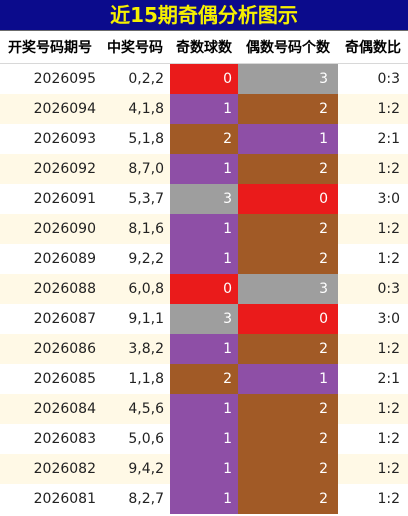 This screenshot has height=516, width=408. What do you see at coordinates (135, 379) in the screenshot?
I see `numbers-cell: 1,1,8` at bounding box center [135, 379].